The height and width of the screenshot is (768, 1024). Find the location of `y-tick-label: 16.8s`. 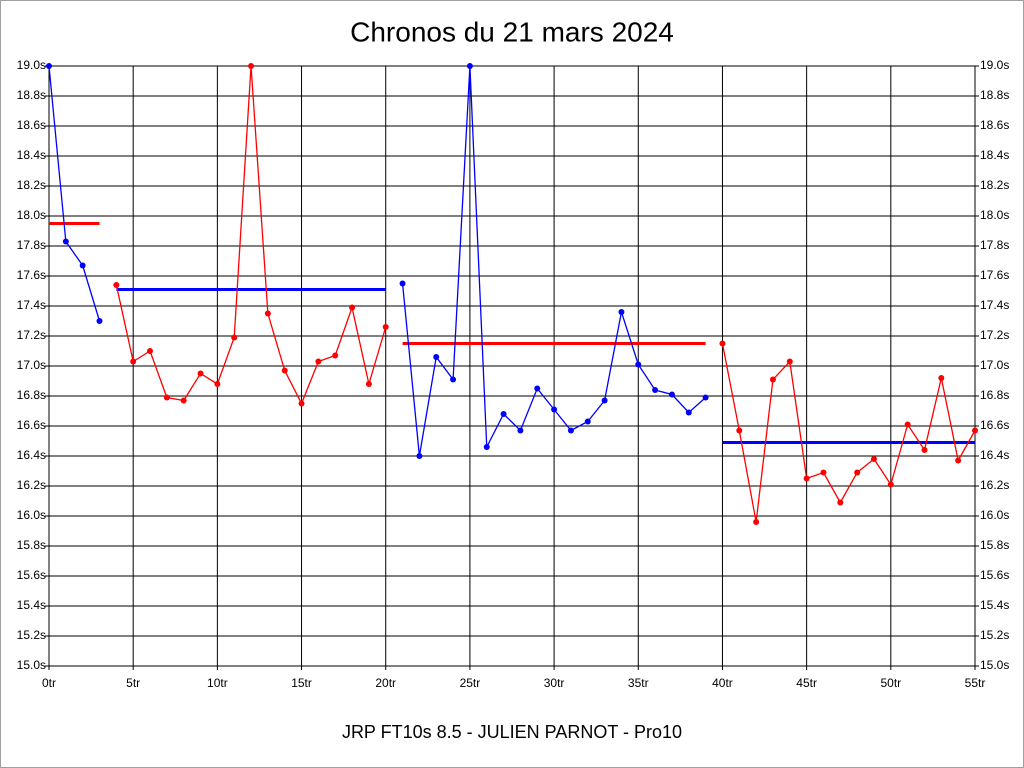

y-tick-label: 16.8s is located at coordinates (31, 395).